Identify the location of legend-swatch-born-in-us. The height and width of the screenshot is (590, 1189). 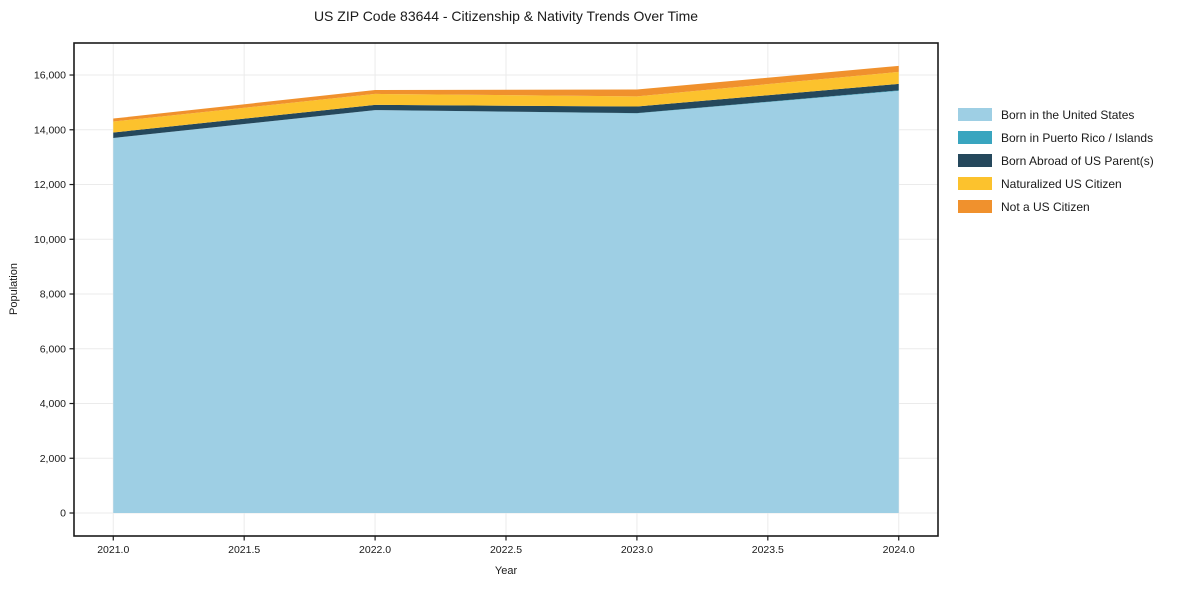
(975, 114).